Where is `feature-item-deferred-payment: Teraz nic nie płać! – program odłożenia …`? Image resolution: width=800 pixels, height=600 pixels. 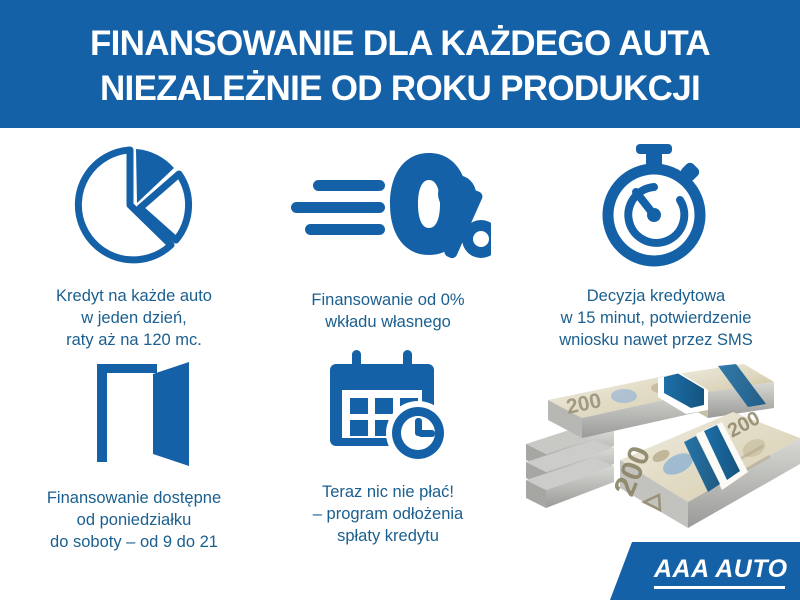
feature-item-deferred-payment: Teraz nic nie płać! – program odłożenia … is located at coordinates (388, 449).